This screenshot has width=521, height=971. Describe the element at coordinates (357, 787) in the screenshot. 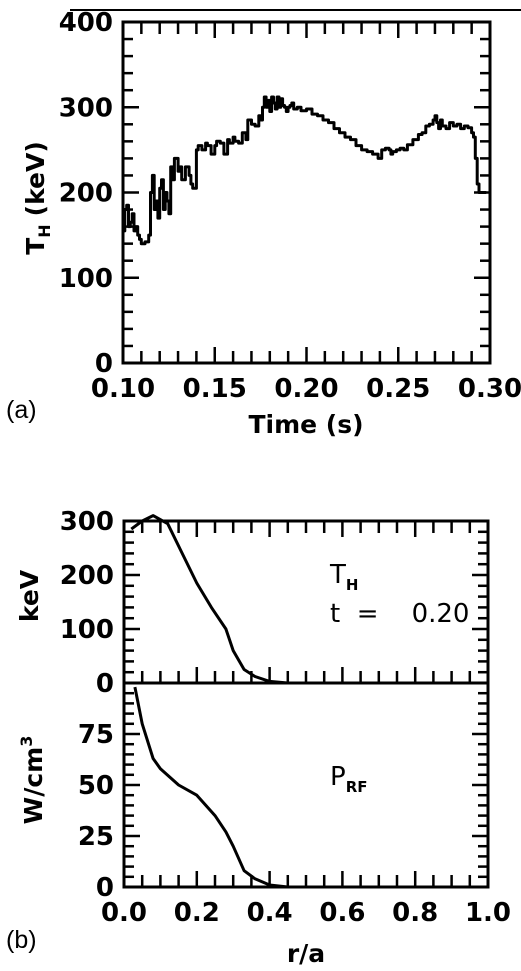

I see `panel-b-lower-annotation-subscript: RF` at that location.